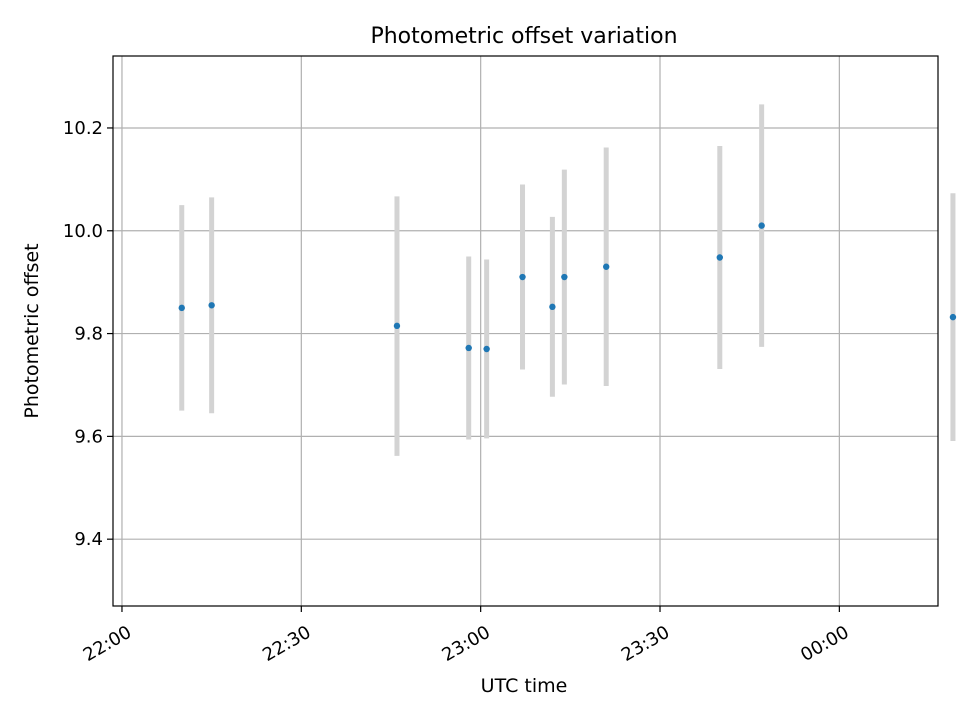 The image size is (960, 720). What do you see at coordinates (524, 686) in the screenshot?
I see `x-axis-title: UTC time` at bounding box center [524, 686].